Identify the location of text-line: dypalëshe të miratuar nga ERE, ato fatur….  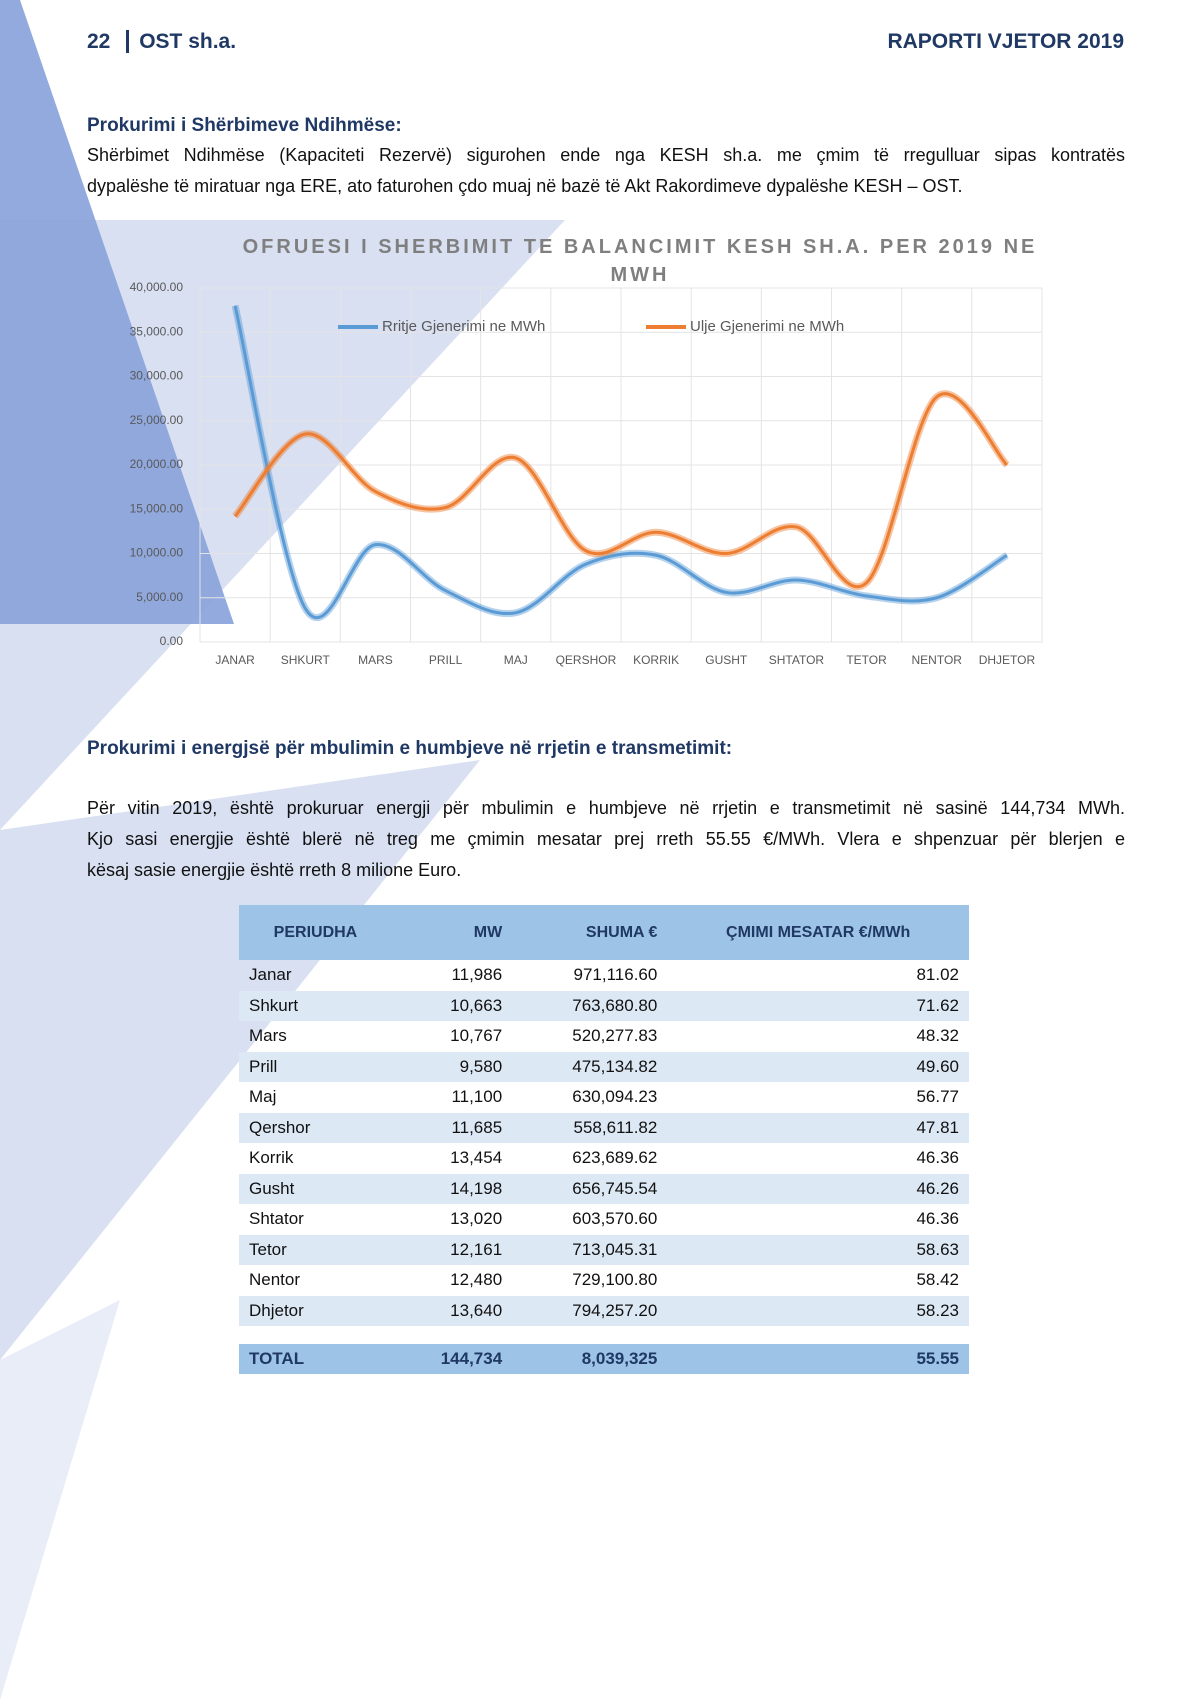
(525, 186).